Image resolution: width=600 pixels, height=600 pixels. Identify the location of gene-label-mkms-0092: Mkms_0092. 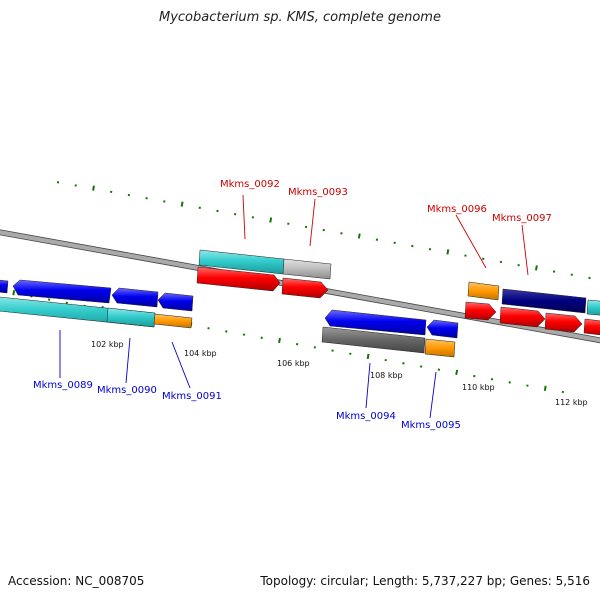
(250, 184).